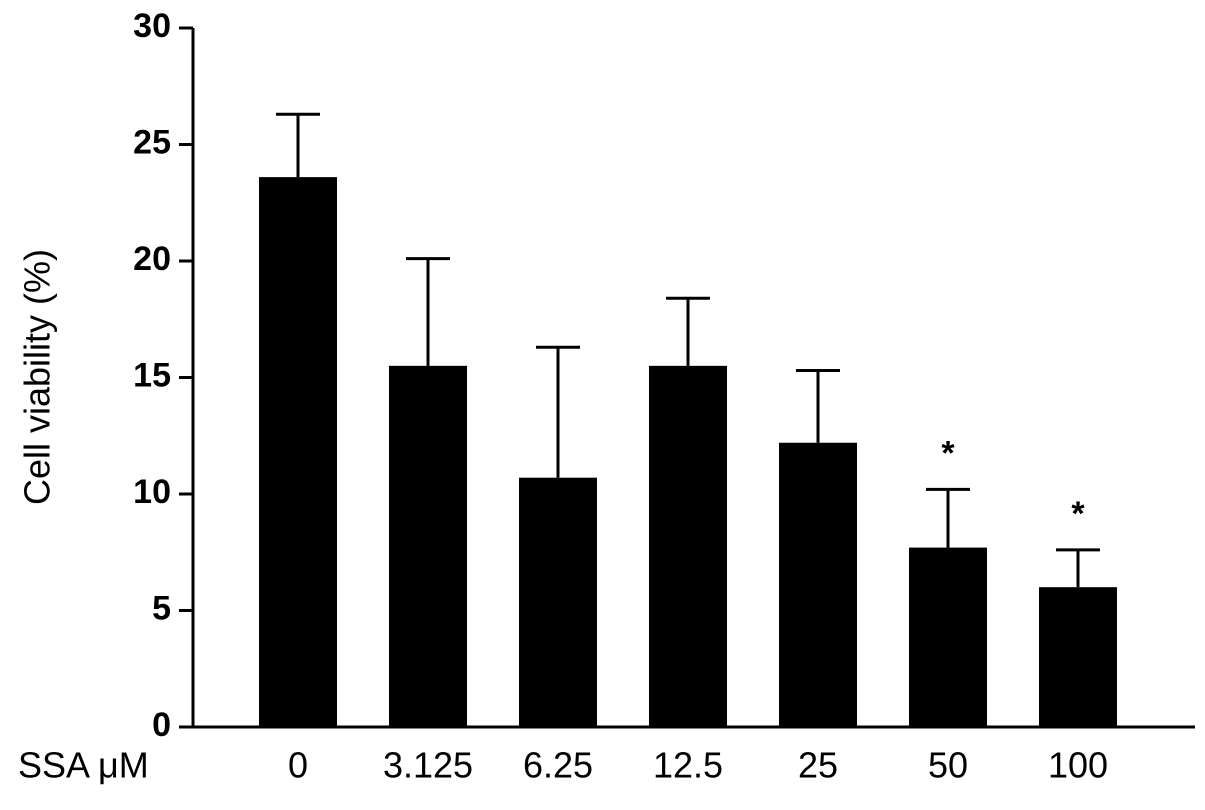  Describe the element at coordinates (688, 765) in the screenshot. I see `x-tick-label: 12.5` at that location.